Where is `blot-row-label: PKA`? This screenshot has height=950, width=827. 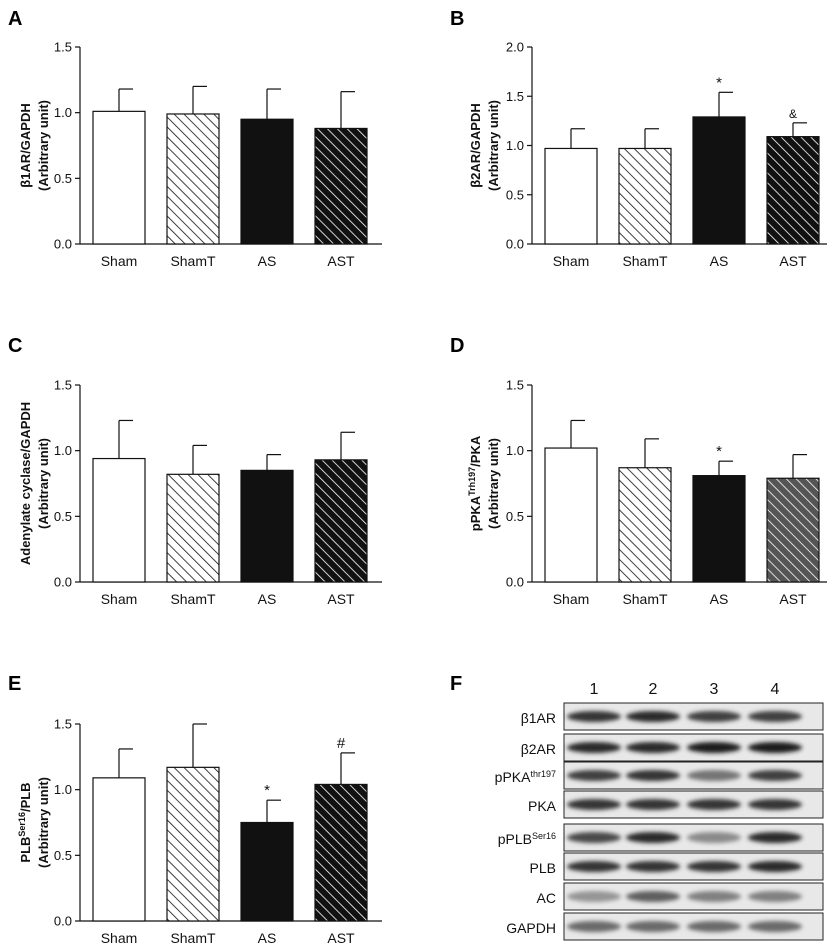 blot-row-label: PKA is located at coordinates (542, 806).